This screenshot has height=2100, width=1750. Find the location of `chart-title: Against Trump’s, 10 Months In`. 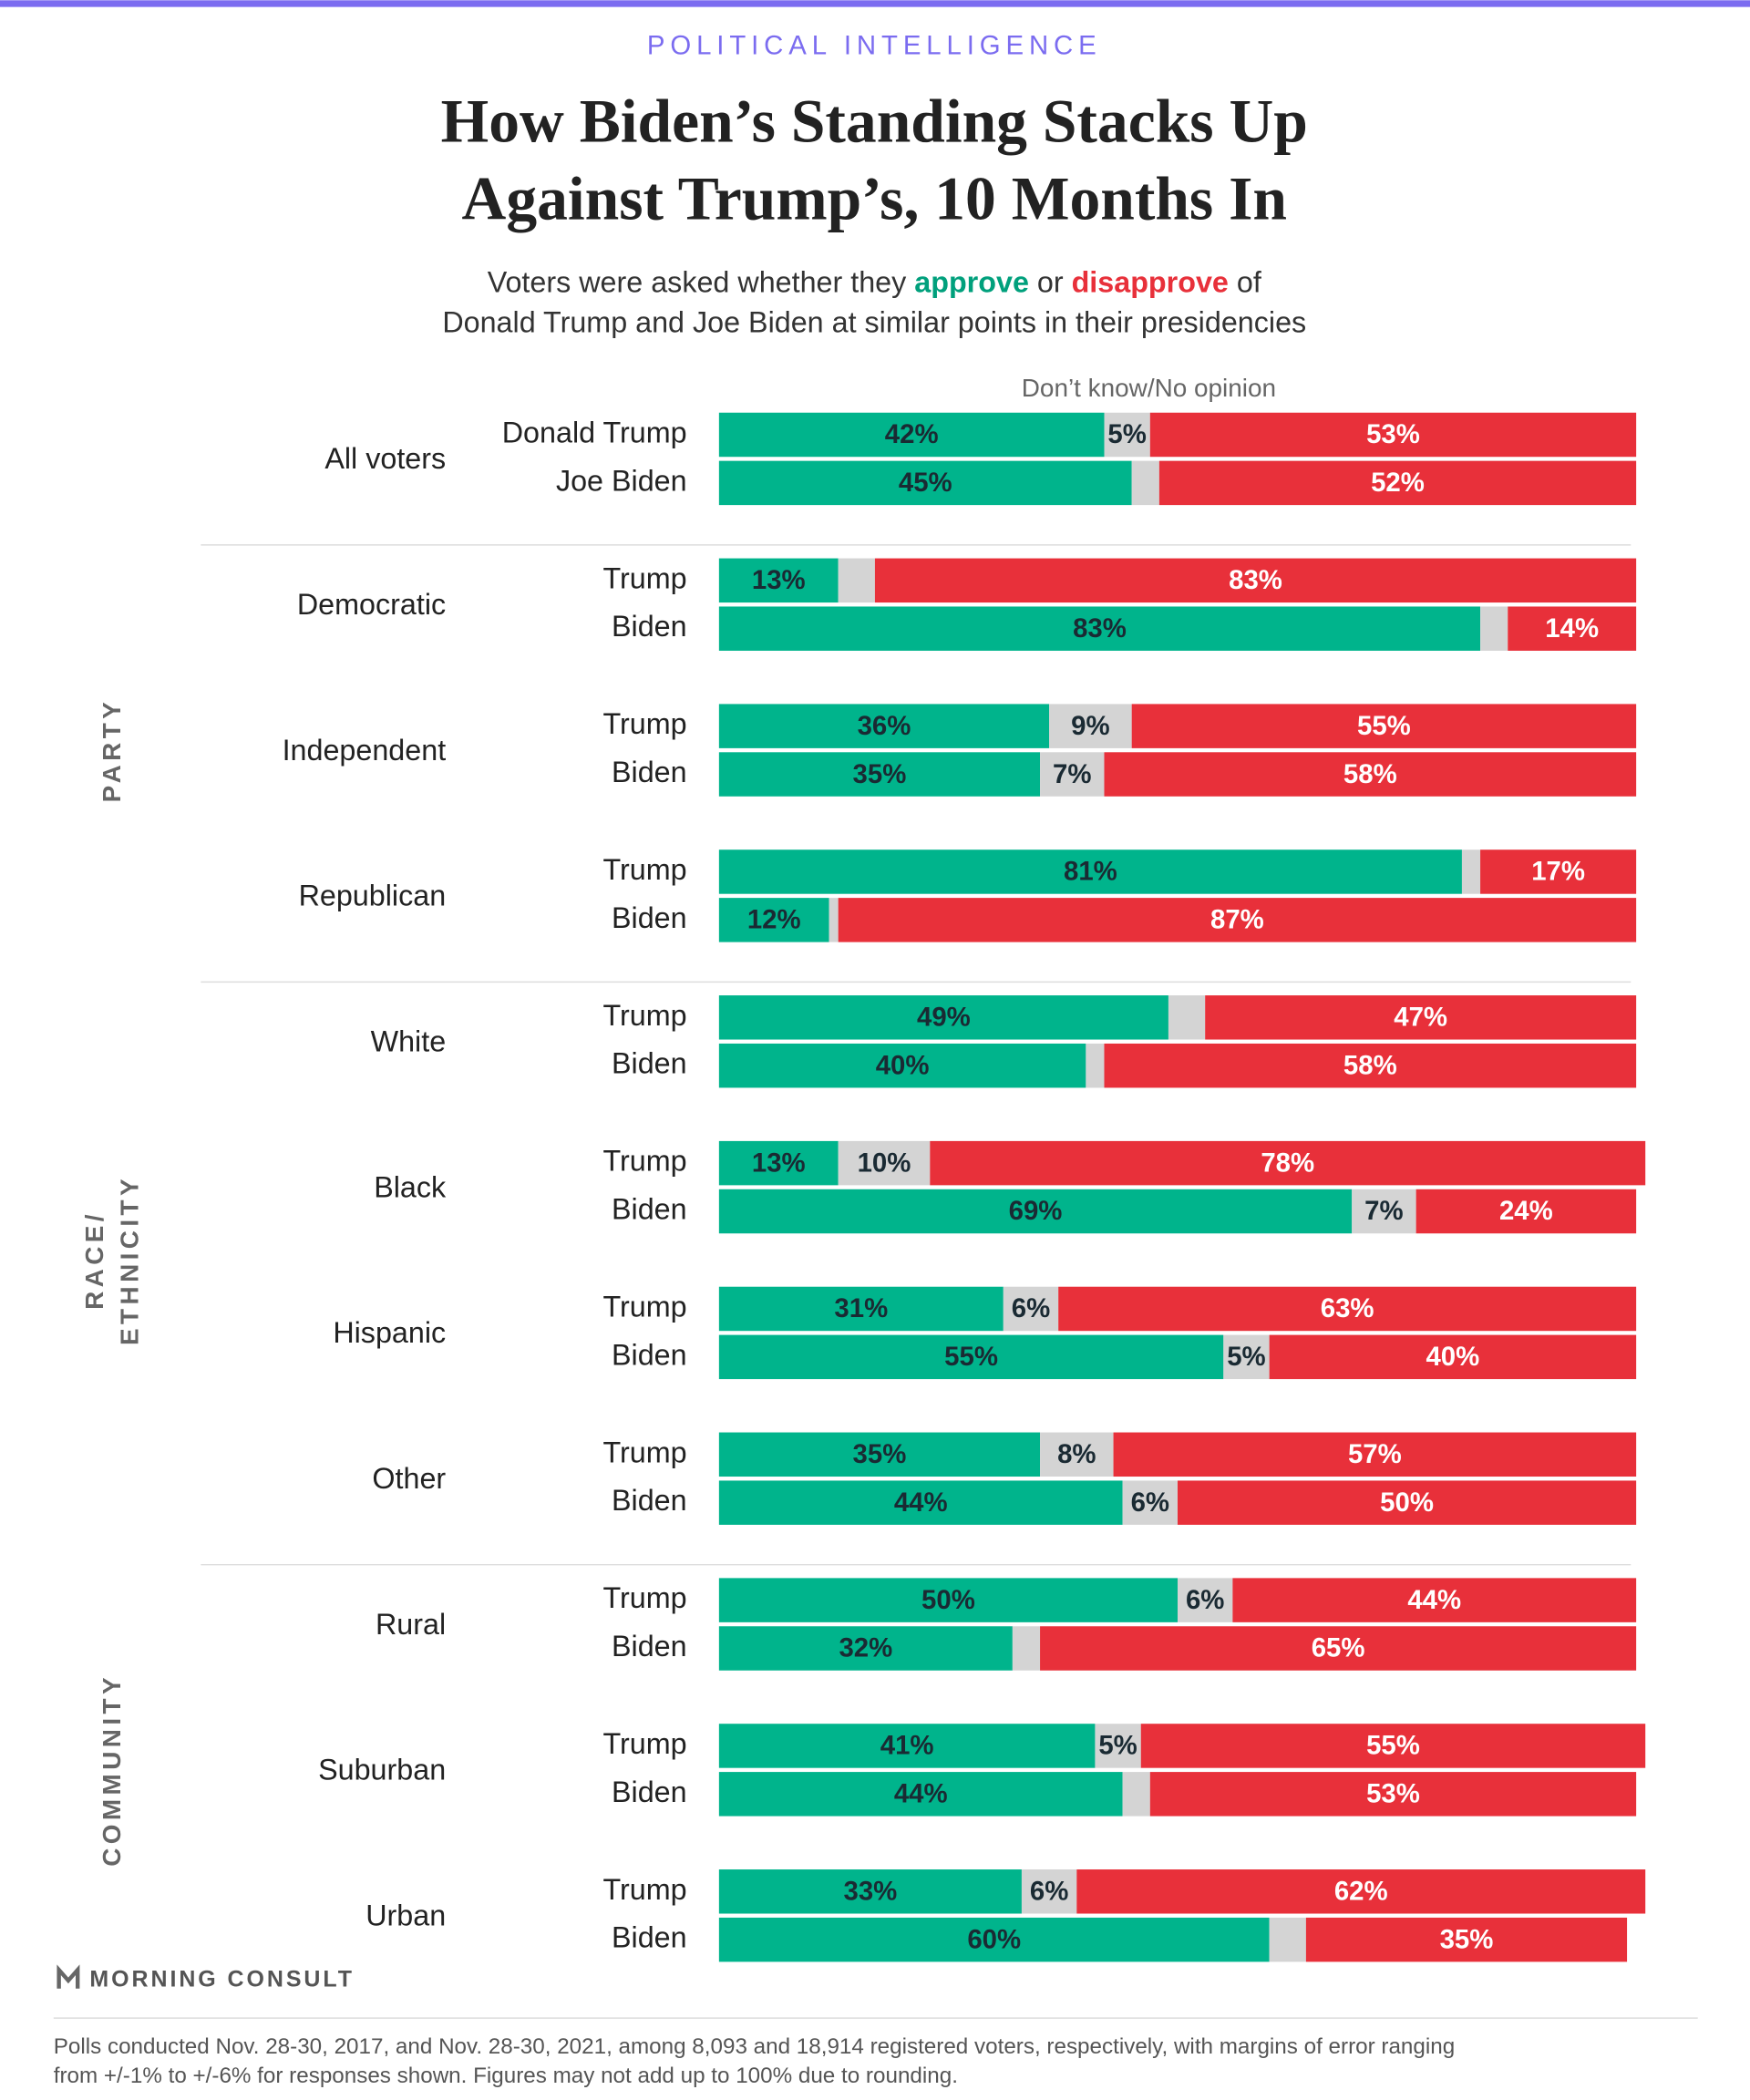

chart-title: Against Trump’s, 10 Months In is located at coordinates (875, 199).